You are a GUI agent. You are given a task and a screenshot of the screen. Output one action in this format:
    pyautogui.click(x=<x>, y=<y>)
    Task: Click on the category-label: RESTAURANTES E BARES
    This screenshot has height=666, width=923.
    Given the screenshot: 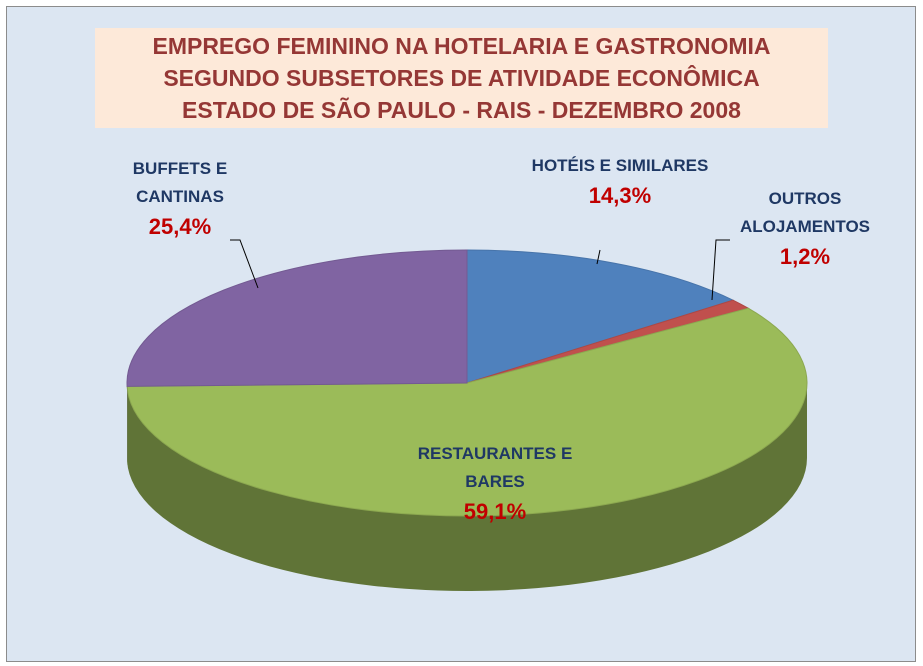 What is the action you would take?
    pyautogui.click(x=495, y=467)
    